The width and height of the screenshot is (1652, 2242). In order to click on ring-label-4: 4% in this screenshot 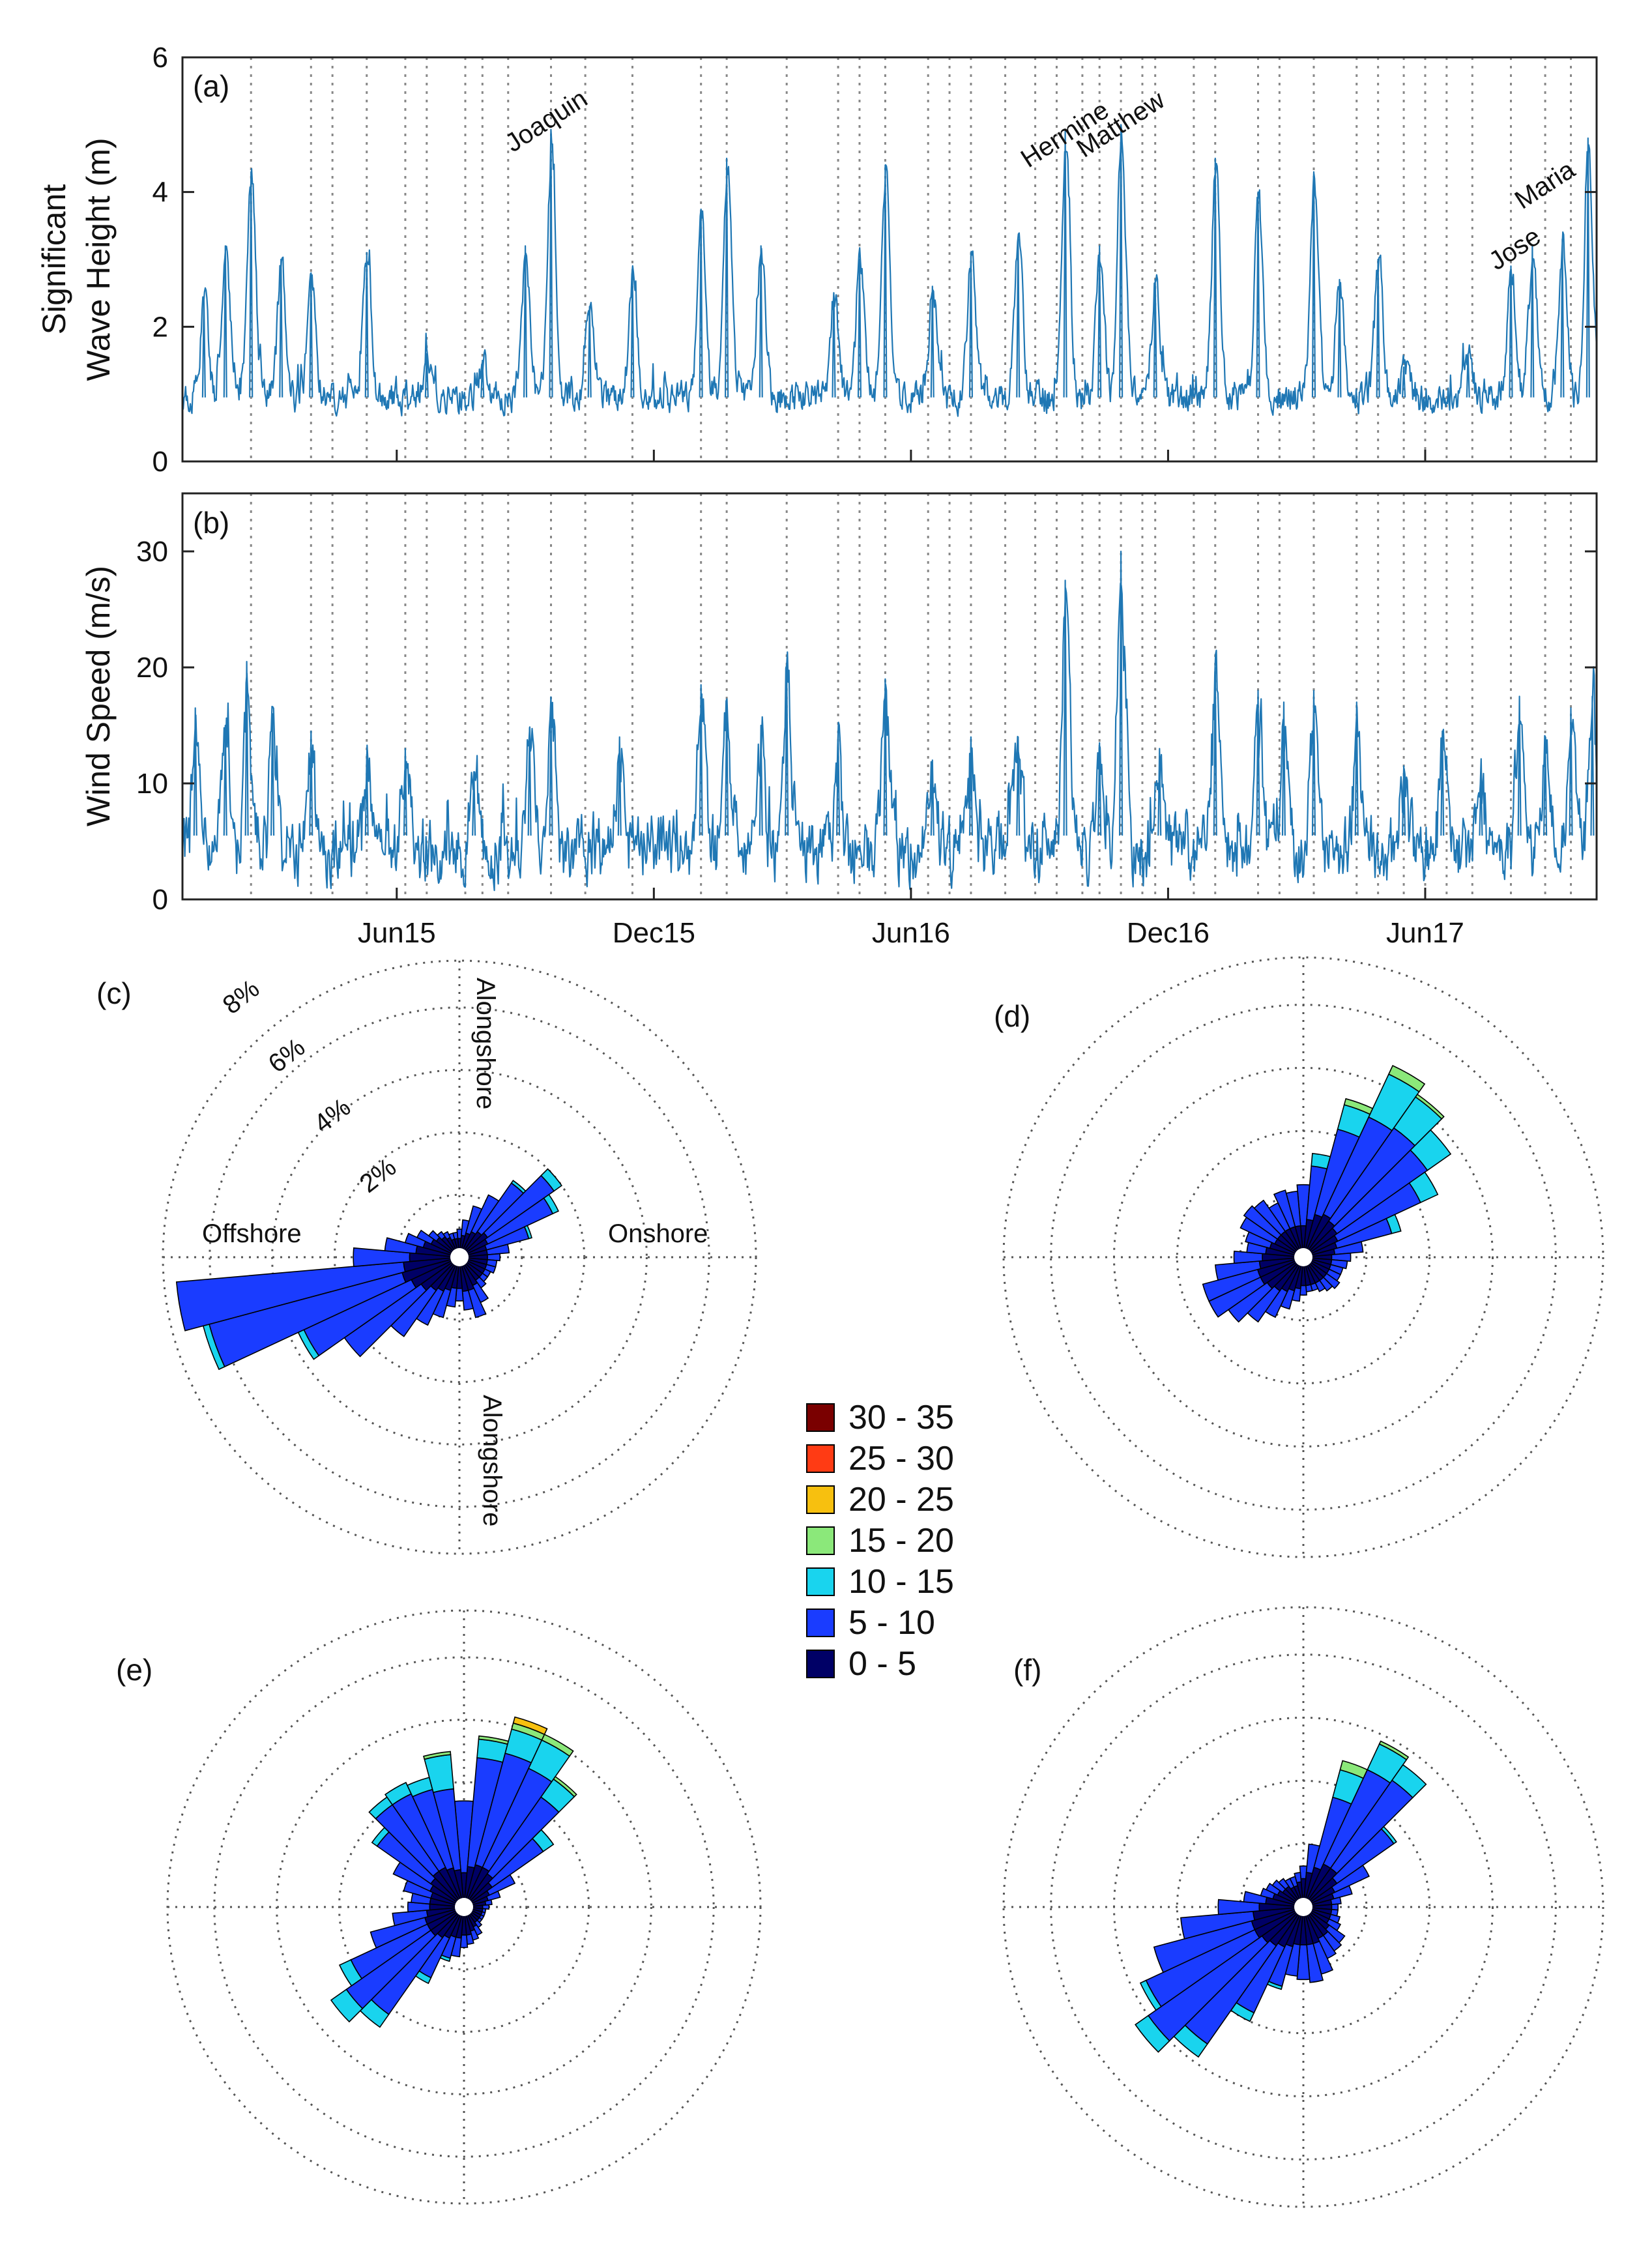, I will do `click(332, 1116)`.